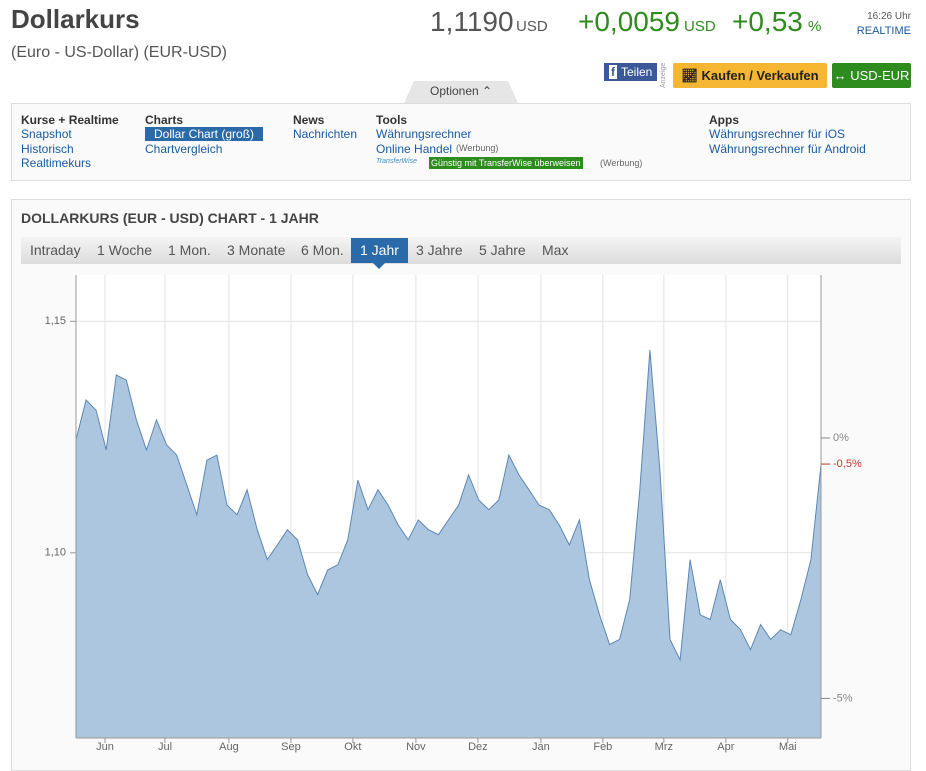 The image size is (926, 771). What do you see at coordinates (883, 31) in the screenshot?
I see `realtime: REALTIME` at bounding box center [883, 31].